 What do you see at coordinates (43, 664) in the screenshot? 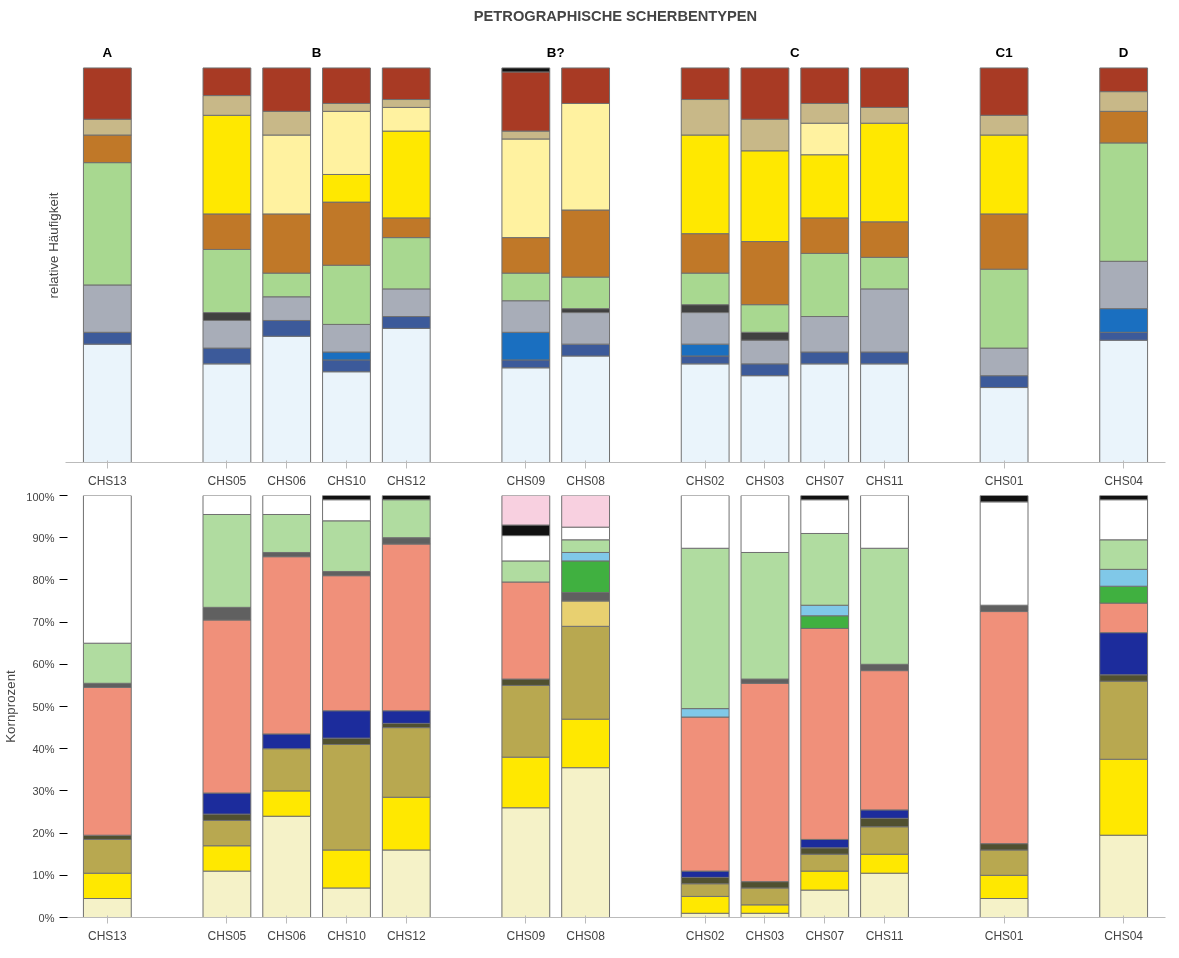
I see `y-tick-label: 60%` at bounding box center [43, 664].